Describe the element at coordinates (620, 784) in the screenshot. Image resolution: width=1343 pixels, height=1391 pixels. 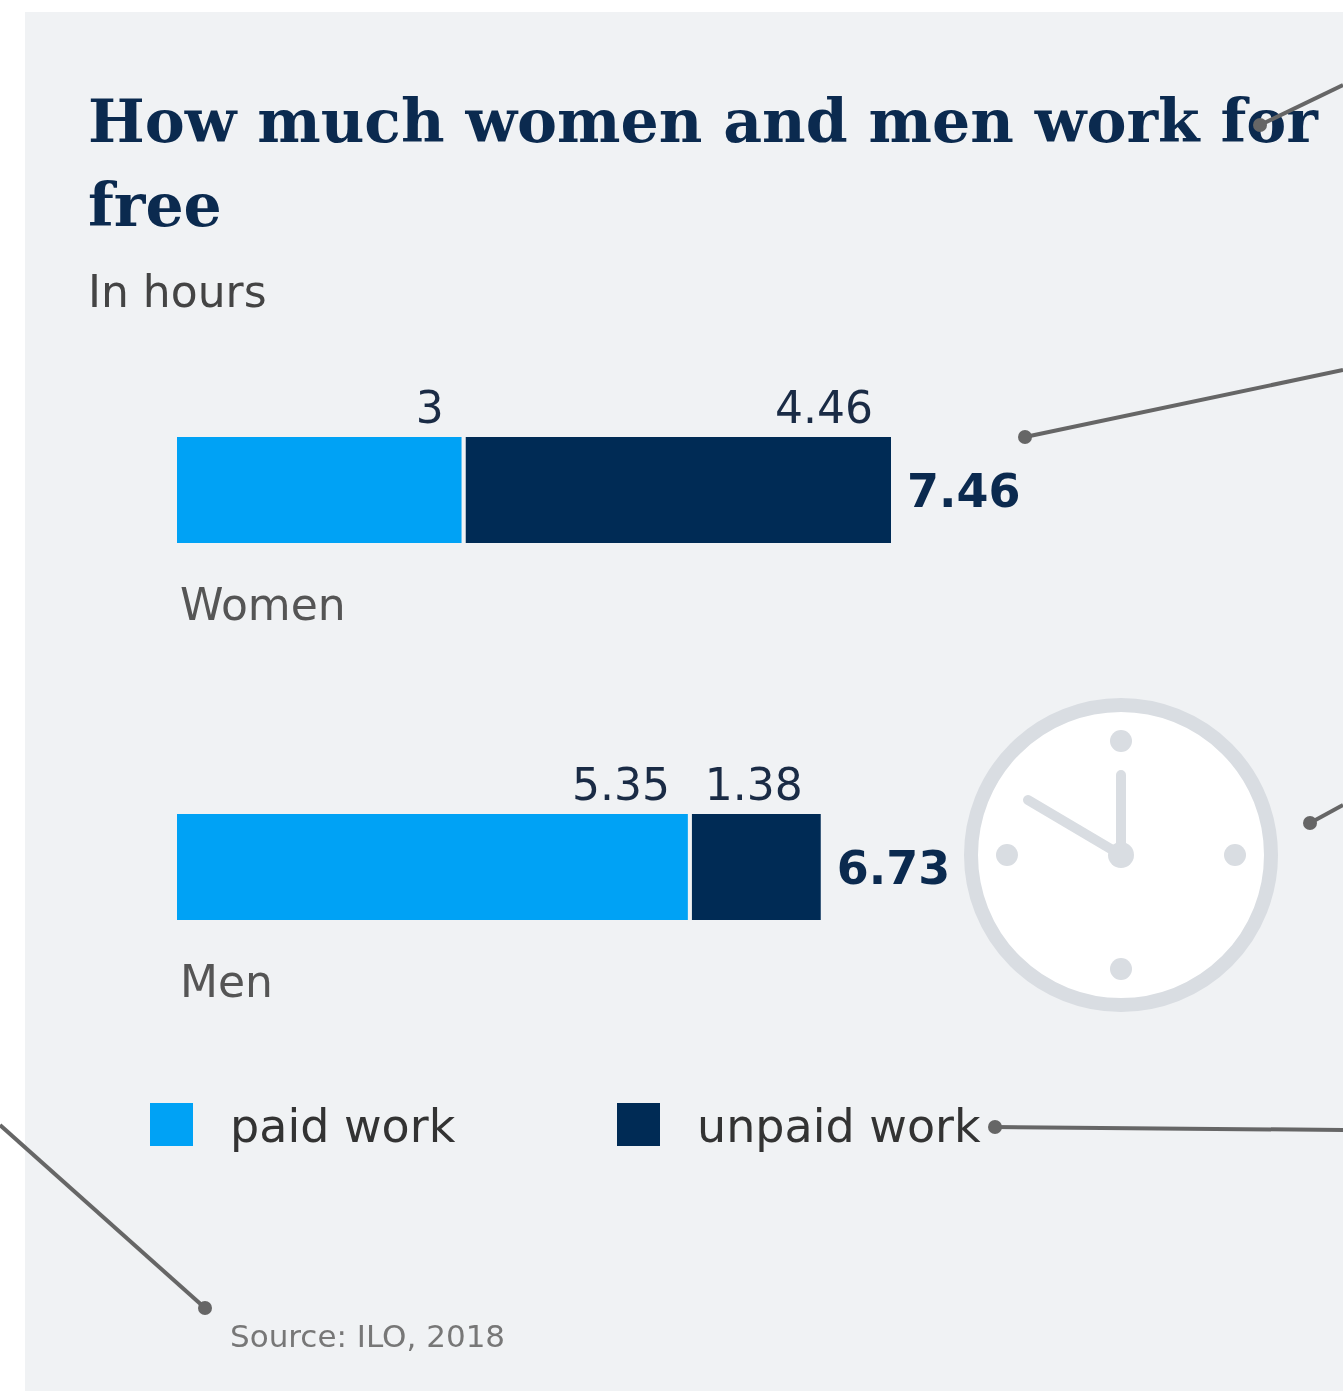
I see `data-label: 5.35` at that location.